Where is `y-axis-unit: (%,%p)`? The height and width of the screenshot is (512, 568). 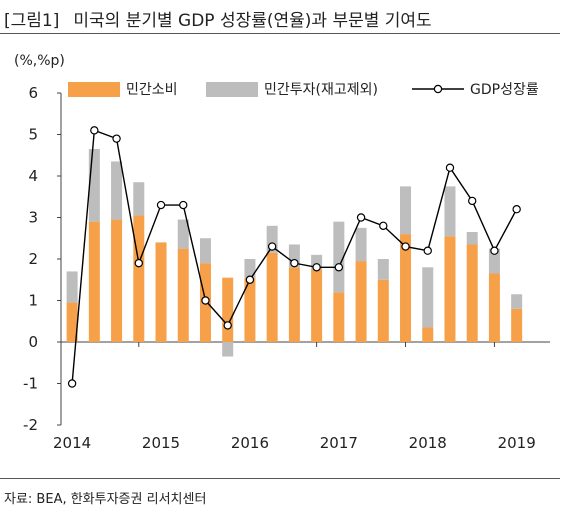 y-axis-unit: (%,%p) is located at coordinates (39, 61).